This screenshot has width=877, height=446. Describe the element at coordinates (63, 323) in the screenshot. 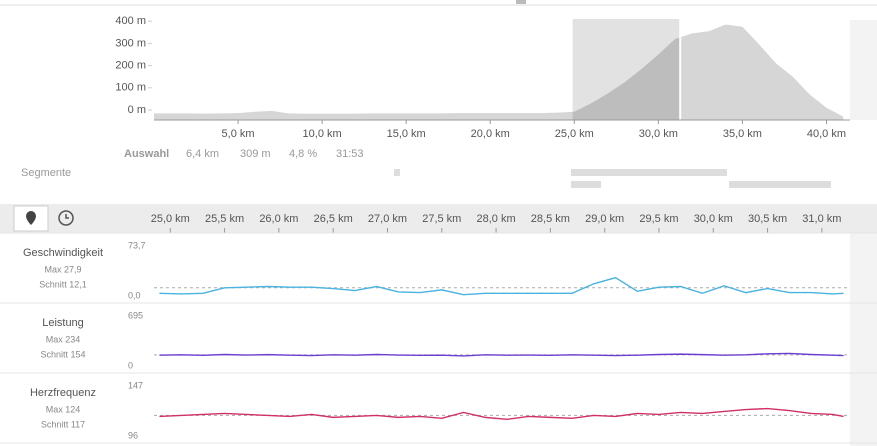

I see `panel-title: Leistung` at that location.